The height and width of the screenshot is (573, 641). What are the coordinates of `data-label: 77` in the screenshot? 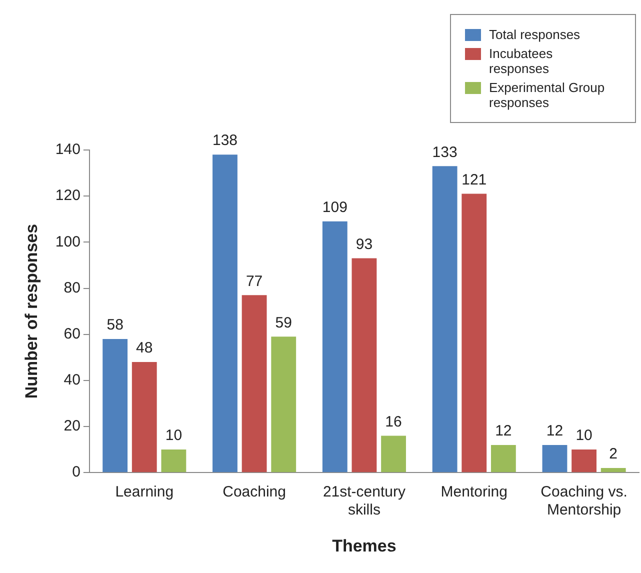 It's located at (254, 281).